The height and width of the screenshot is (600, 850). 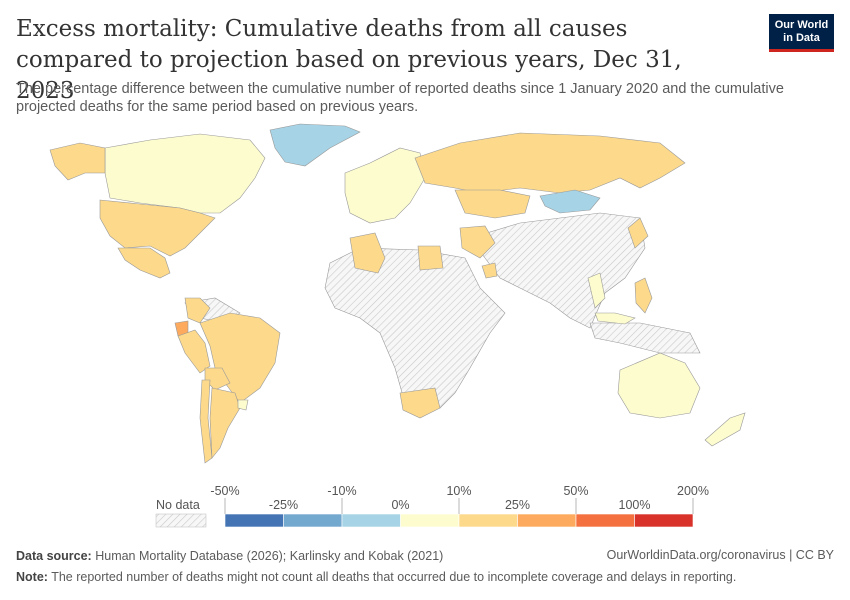 I want to click on region-europe: Europe, so click(x=385, y=185).